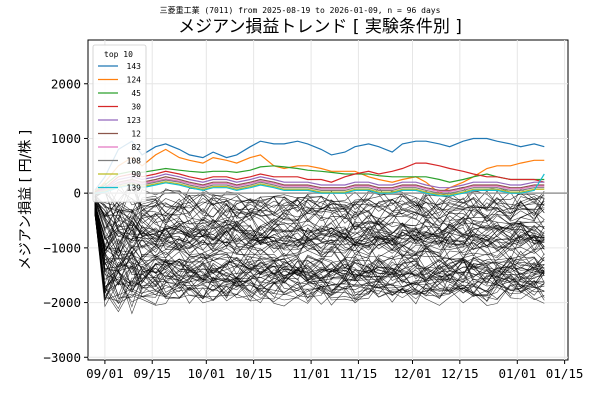 This screenshot has height=400, width=600. I want to click on x-tick-label: 01/01, so click(517, 373).